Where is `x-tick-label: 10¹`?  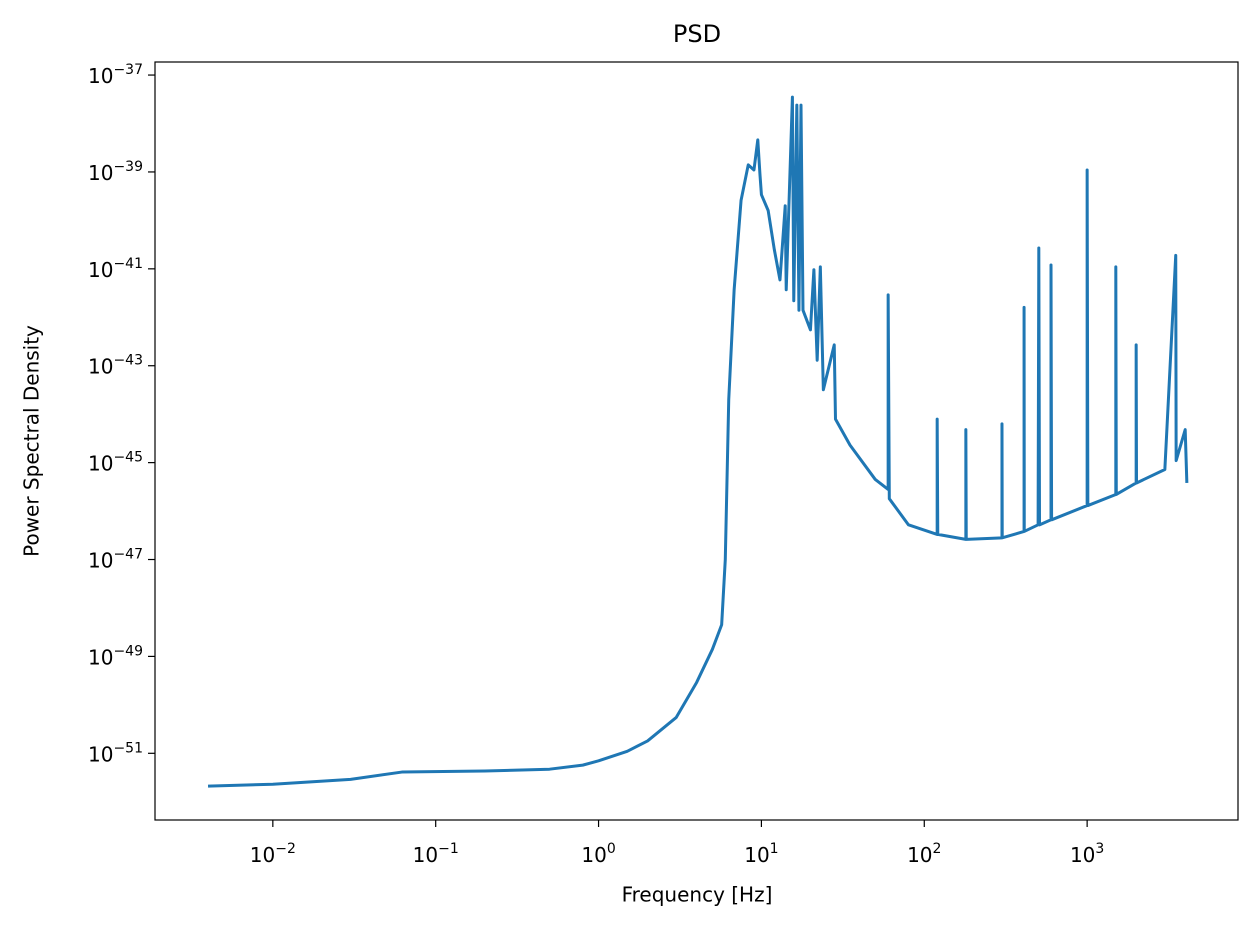
x-tick-label: 10¹ is located at coordinates (761, 854).